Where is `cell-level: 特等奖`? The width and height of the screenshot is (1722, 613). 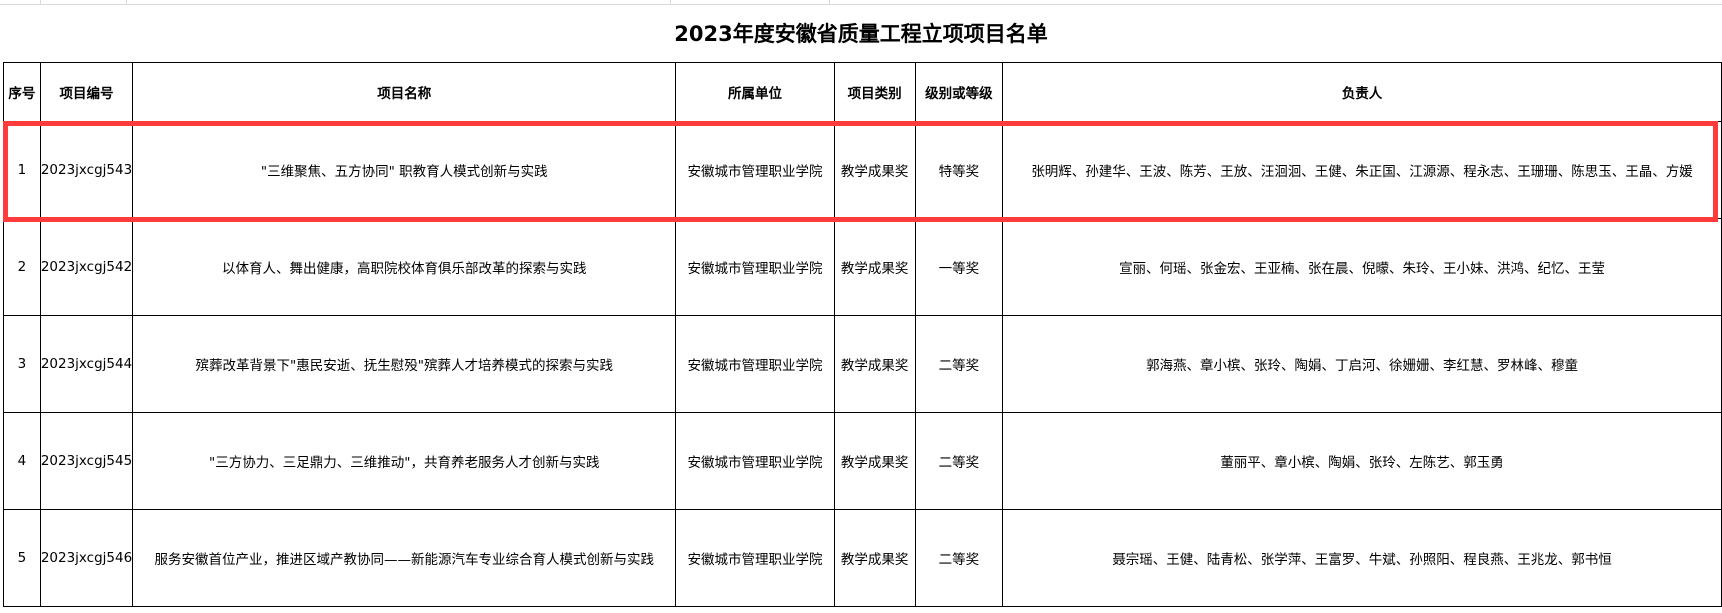
cell-level: 特等奖 is located at coordinates (959, 170).